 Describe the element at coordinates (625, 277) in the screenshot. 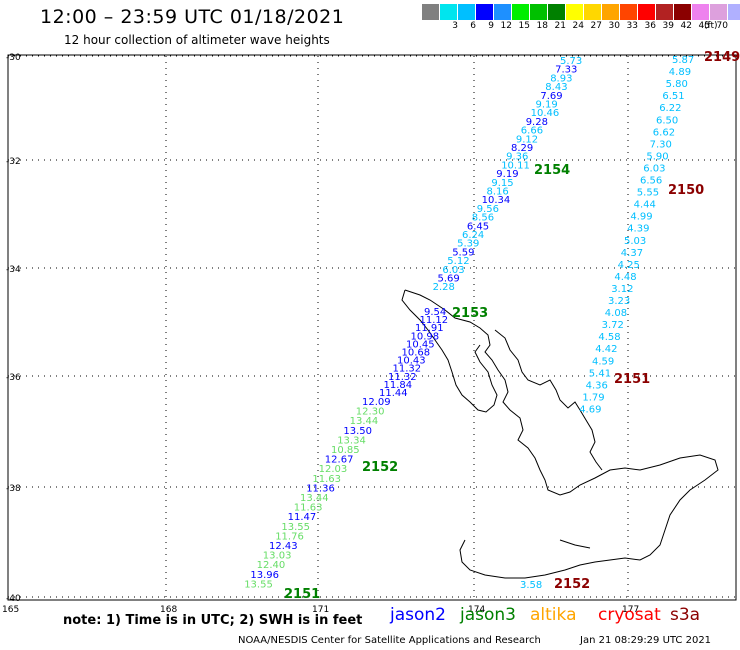

I see `track-value-label: 4.48` at that location.